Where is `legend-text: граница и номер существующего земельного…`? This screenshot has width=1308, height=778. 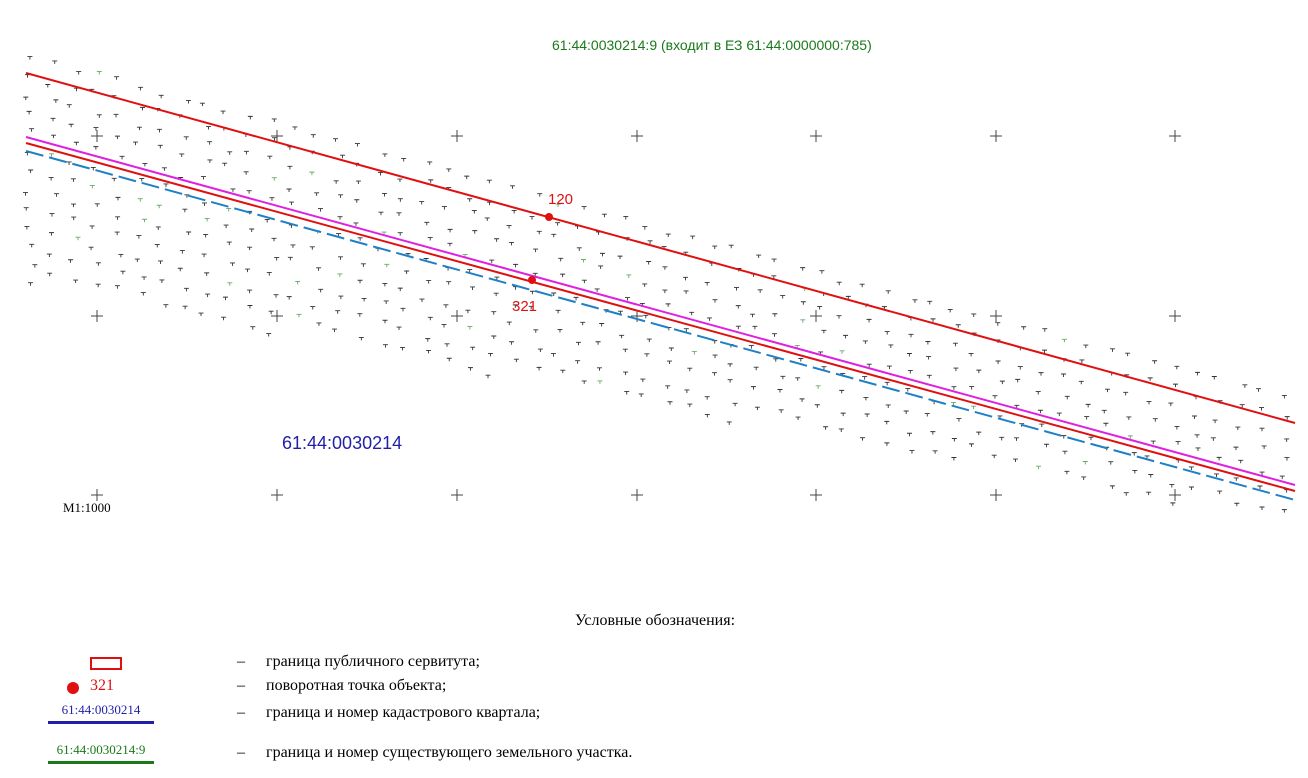 legend-text: граница и номер существующего земельного… is located at coordinates (449, 752).